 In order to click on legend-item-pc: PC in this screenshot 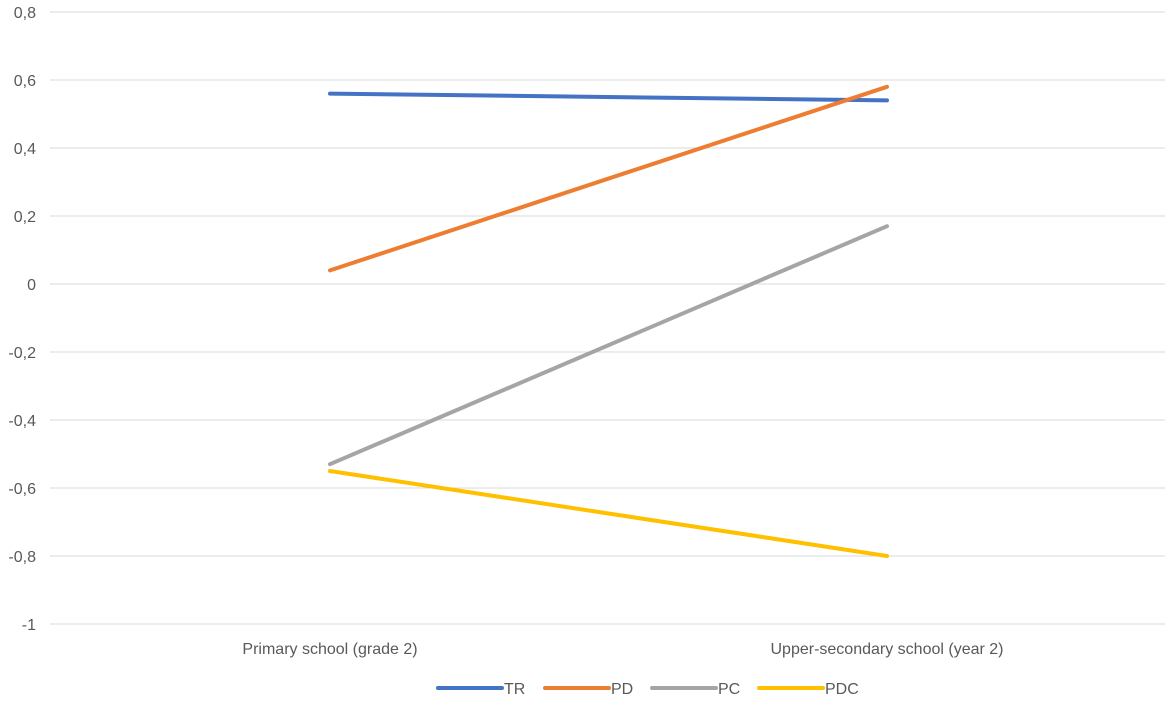, I will do `click(695, 689)`.